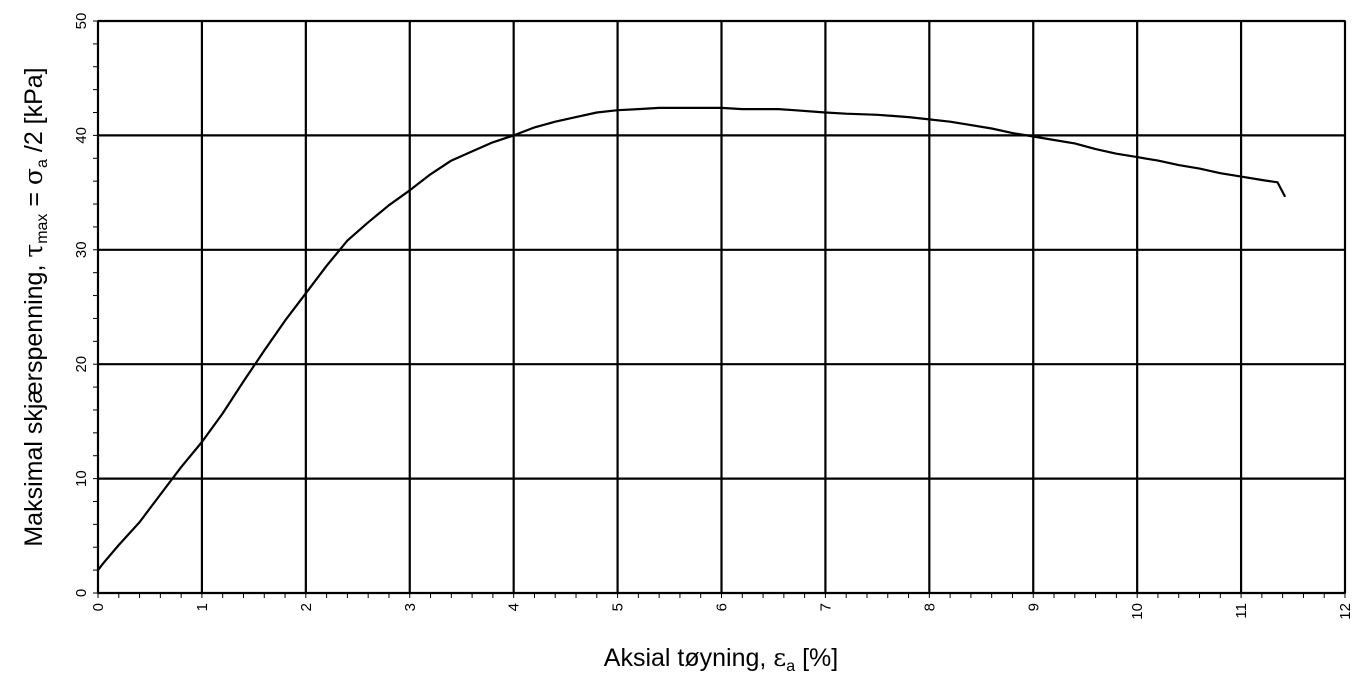 Image resolution: width=1355 pixels, height=677 pixels. What do you see at coordinates (202, 607) in the screenshot?
I see `x-tick-label-1: 1` at bounding box center [202, 607].